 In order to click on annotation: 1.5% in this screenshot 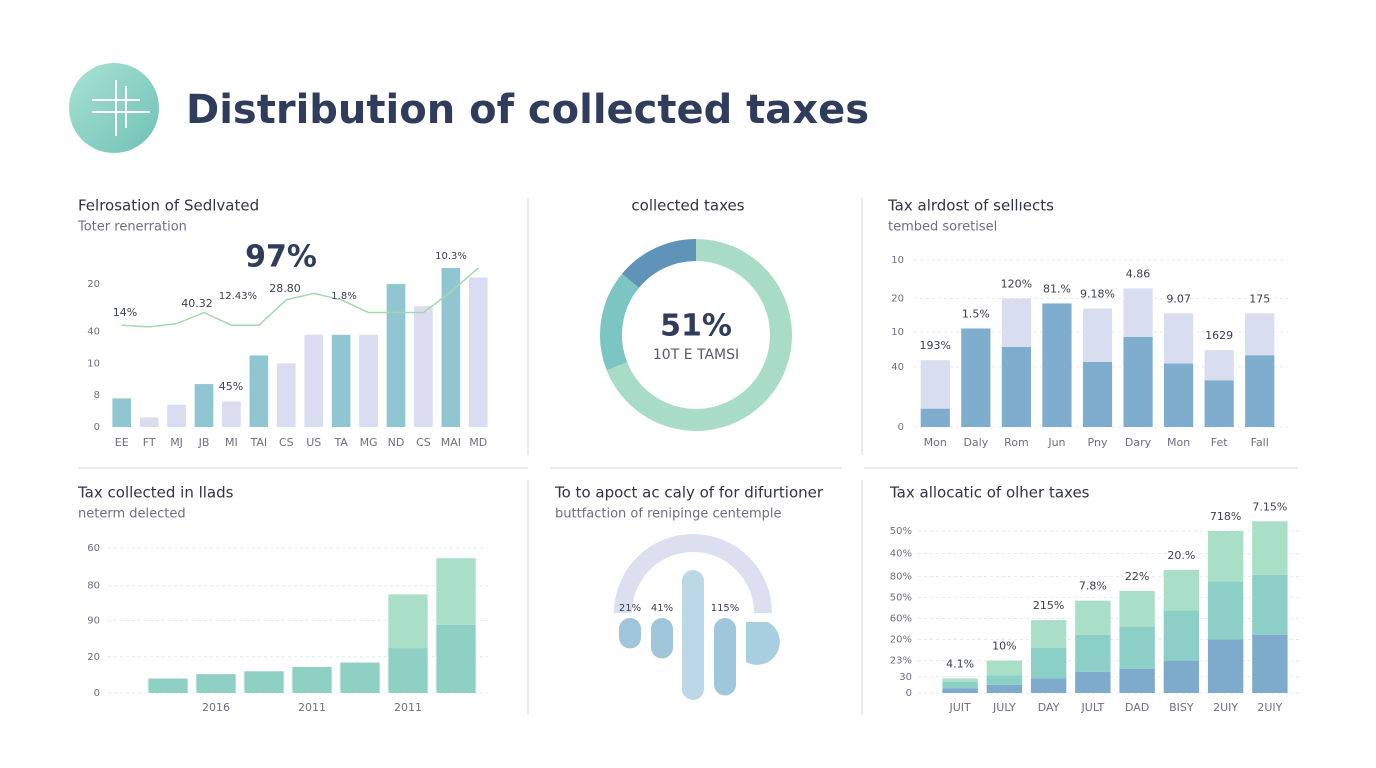, I will do `click(976, 313)`.